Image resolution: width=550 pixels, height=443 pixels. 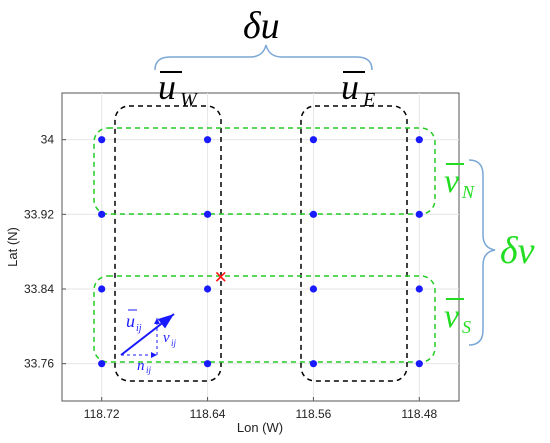 I want to click on v-south-letter: v, so click(x=452, y=316).